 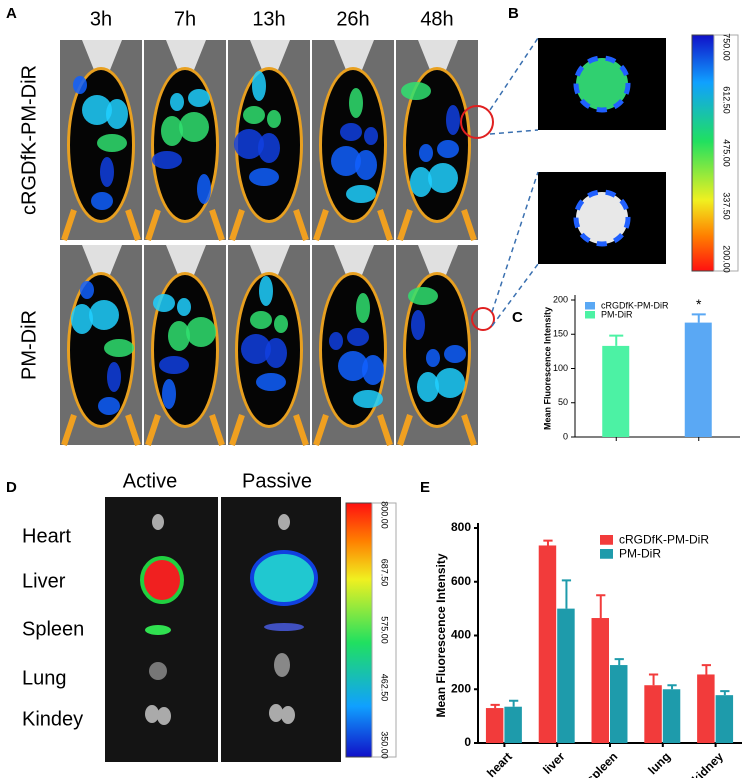 What do you see at coordinates (602, 763) in the screenshot?
I see `x-tick-label: spleen` at bounding box center [602, 763].